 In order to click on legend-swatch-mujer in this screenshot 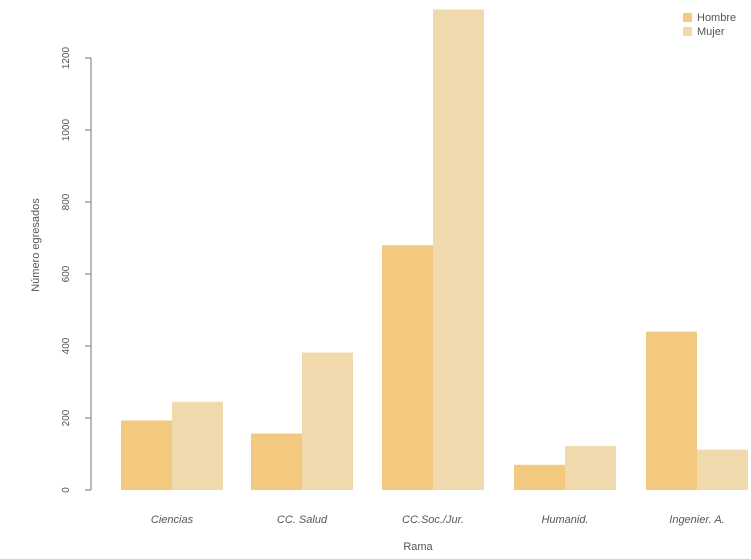, I will do `click(687, 31)`.